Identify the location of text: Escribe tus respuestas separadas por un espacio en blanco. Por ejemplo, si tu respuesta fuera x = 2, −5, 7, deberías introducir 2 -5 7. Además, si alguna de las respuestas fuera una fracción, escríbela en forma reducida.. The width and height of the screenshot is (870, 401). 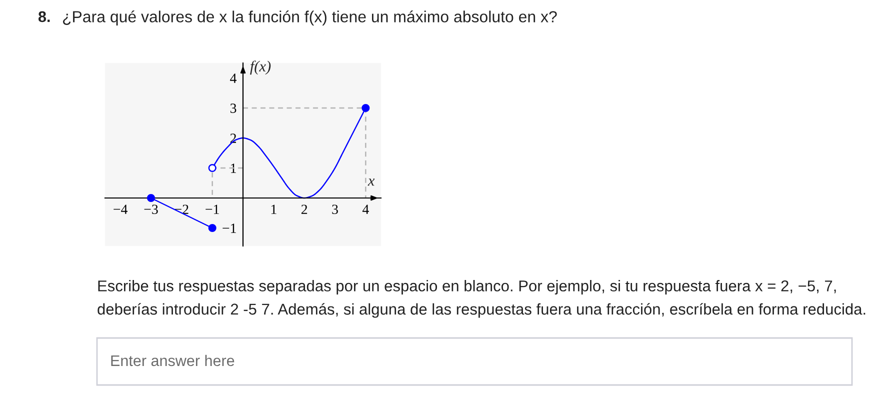
(482, 299).